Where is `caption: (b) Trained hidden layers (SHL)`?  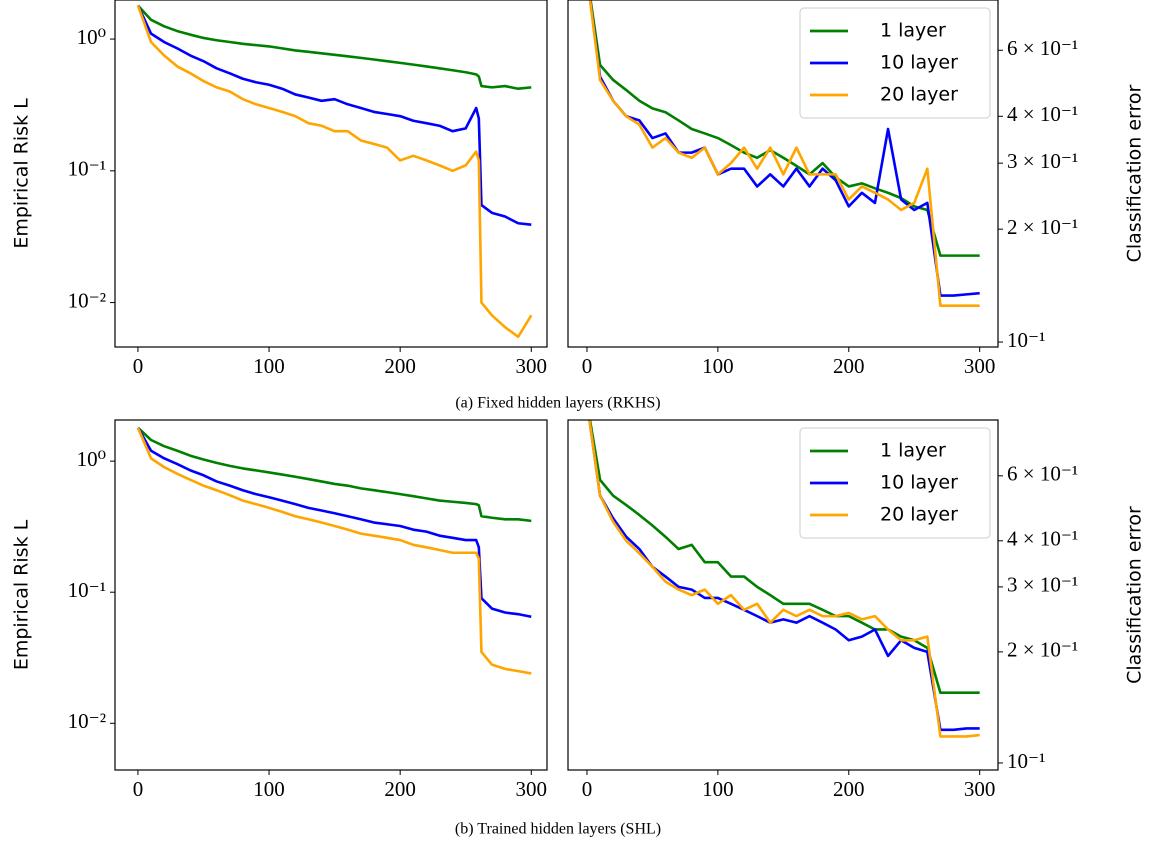 caption: (b) Trained hidden layers (SHL) is located at coordinates (558, 829).